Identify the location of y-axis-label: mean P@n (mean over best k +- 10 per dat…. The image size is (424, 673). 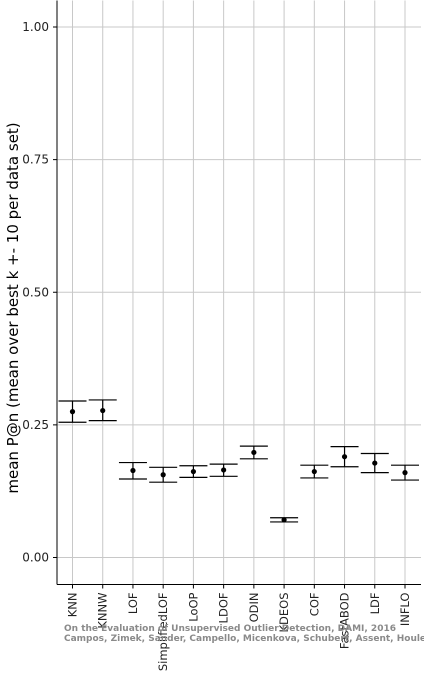
(13, 307).